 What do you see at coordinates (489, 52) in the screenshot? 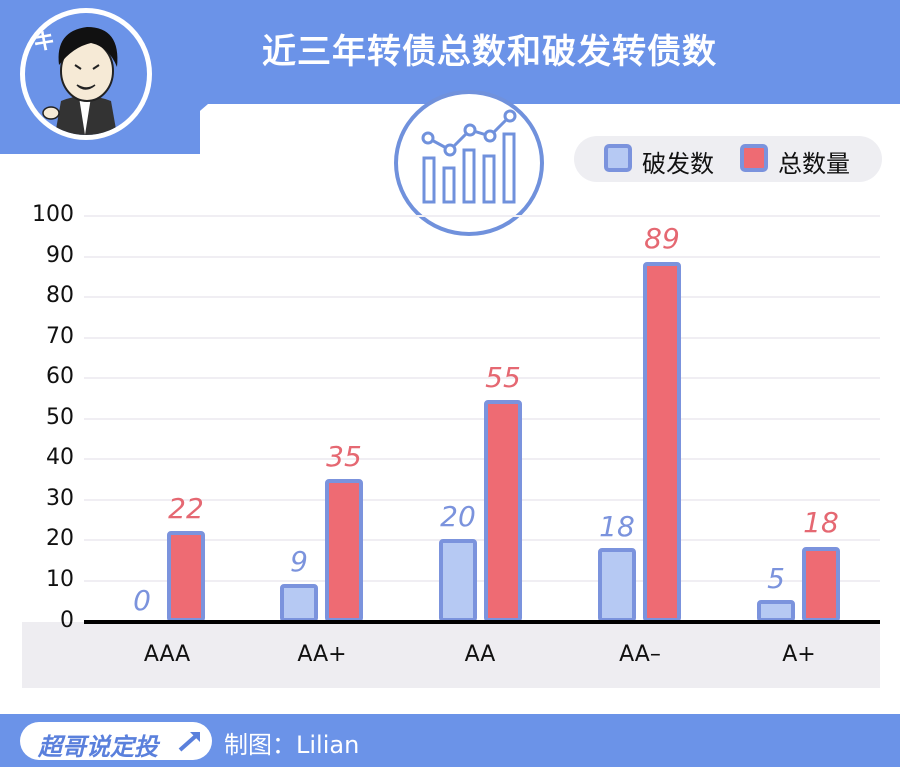
I see `chart-title: 近三年转债总数和破发转债数` at bounding box center [489, 52].